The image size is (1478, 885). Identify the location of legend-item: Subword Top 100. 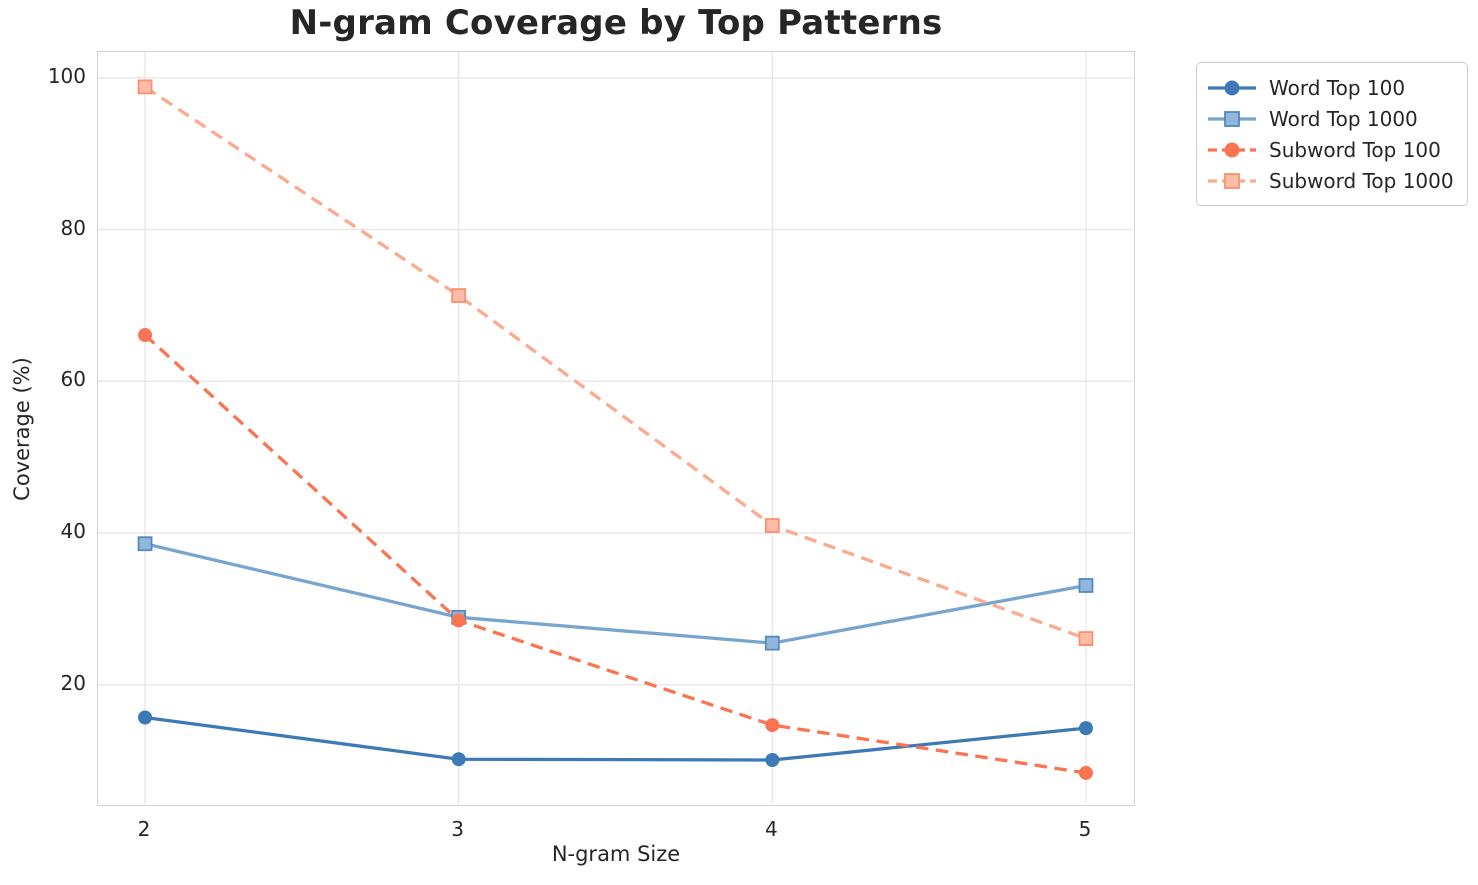
(1331, 149).